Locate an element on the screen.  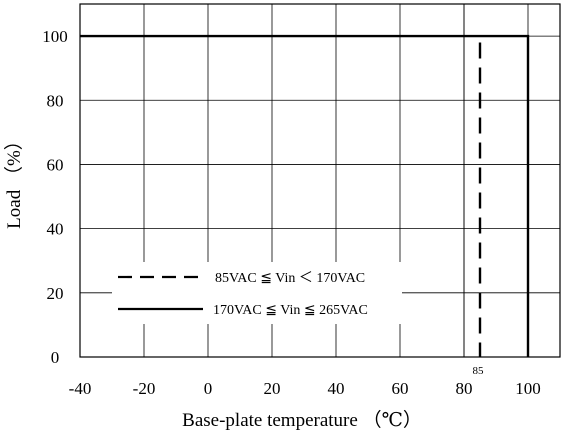
y-tick-100: 100 is located at coordinates (55, 36).